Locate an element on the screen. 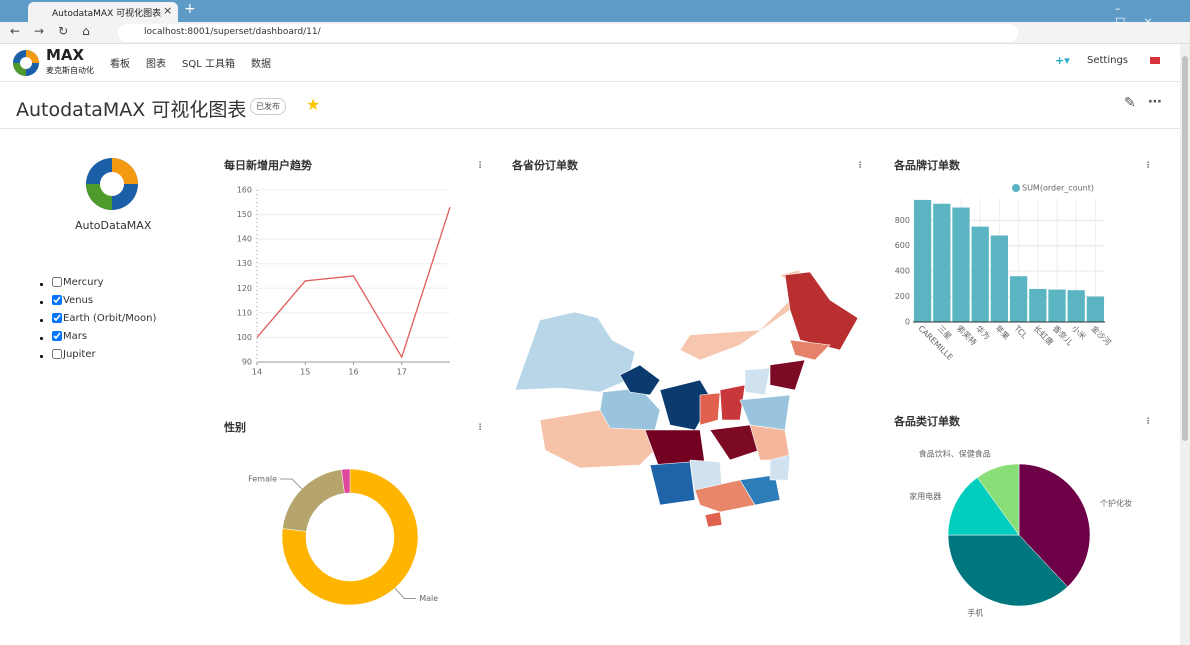 This screenshot has height=645, width=1190. y-tick-label: 150 is located at coordinates (244, 214).